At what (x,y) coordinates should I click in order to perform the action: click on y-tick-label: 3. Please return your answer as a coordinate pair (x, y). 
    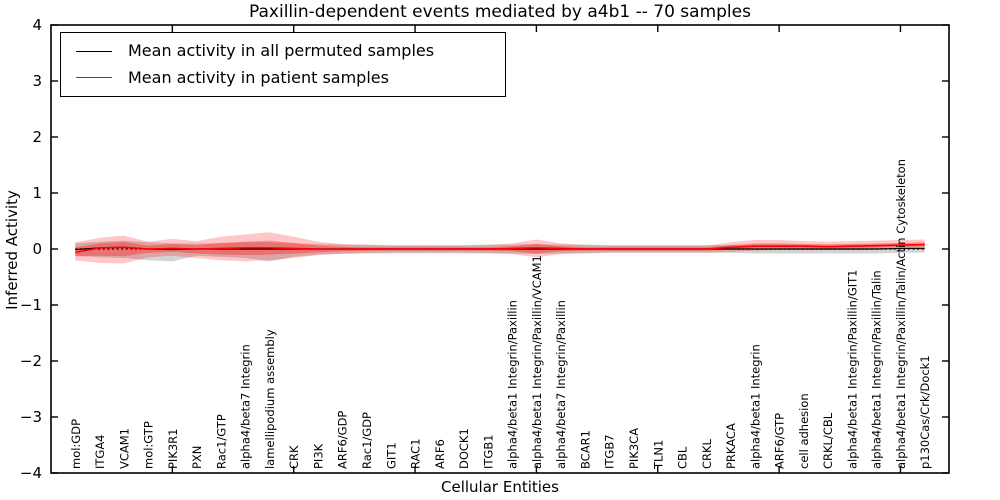
    Looking at the image, I should click on (37, 81).